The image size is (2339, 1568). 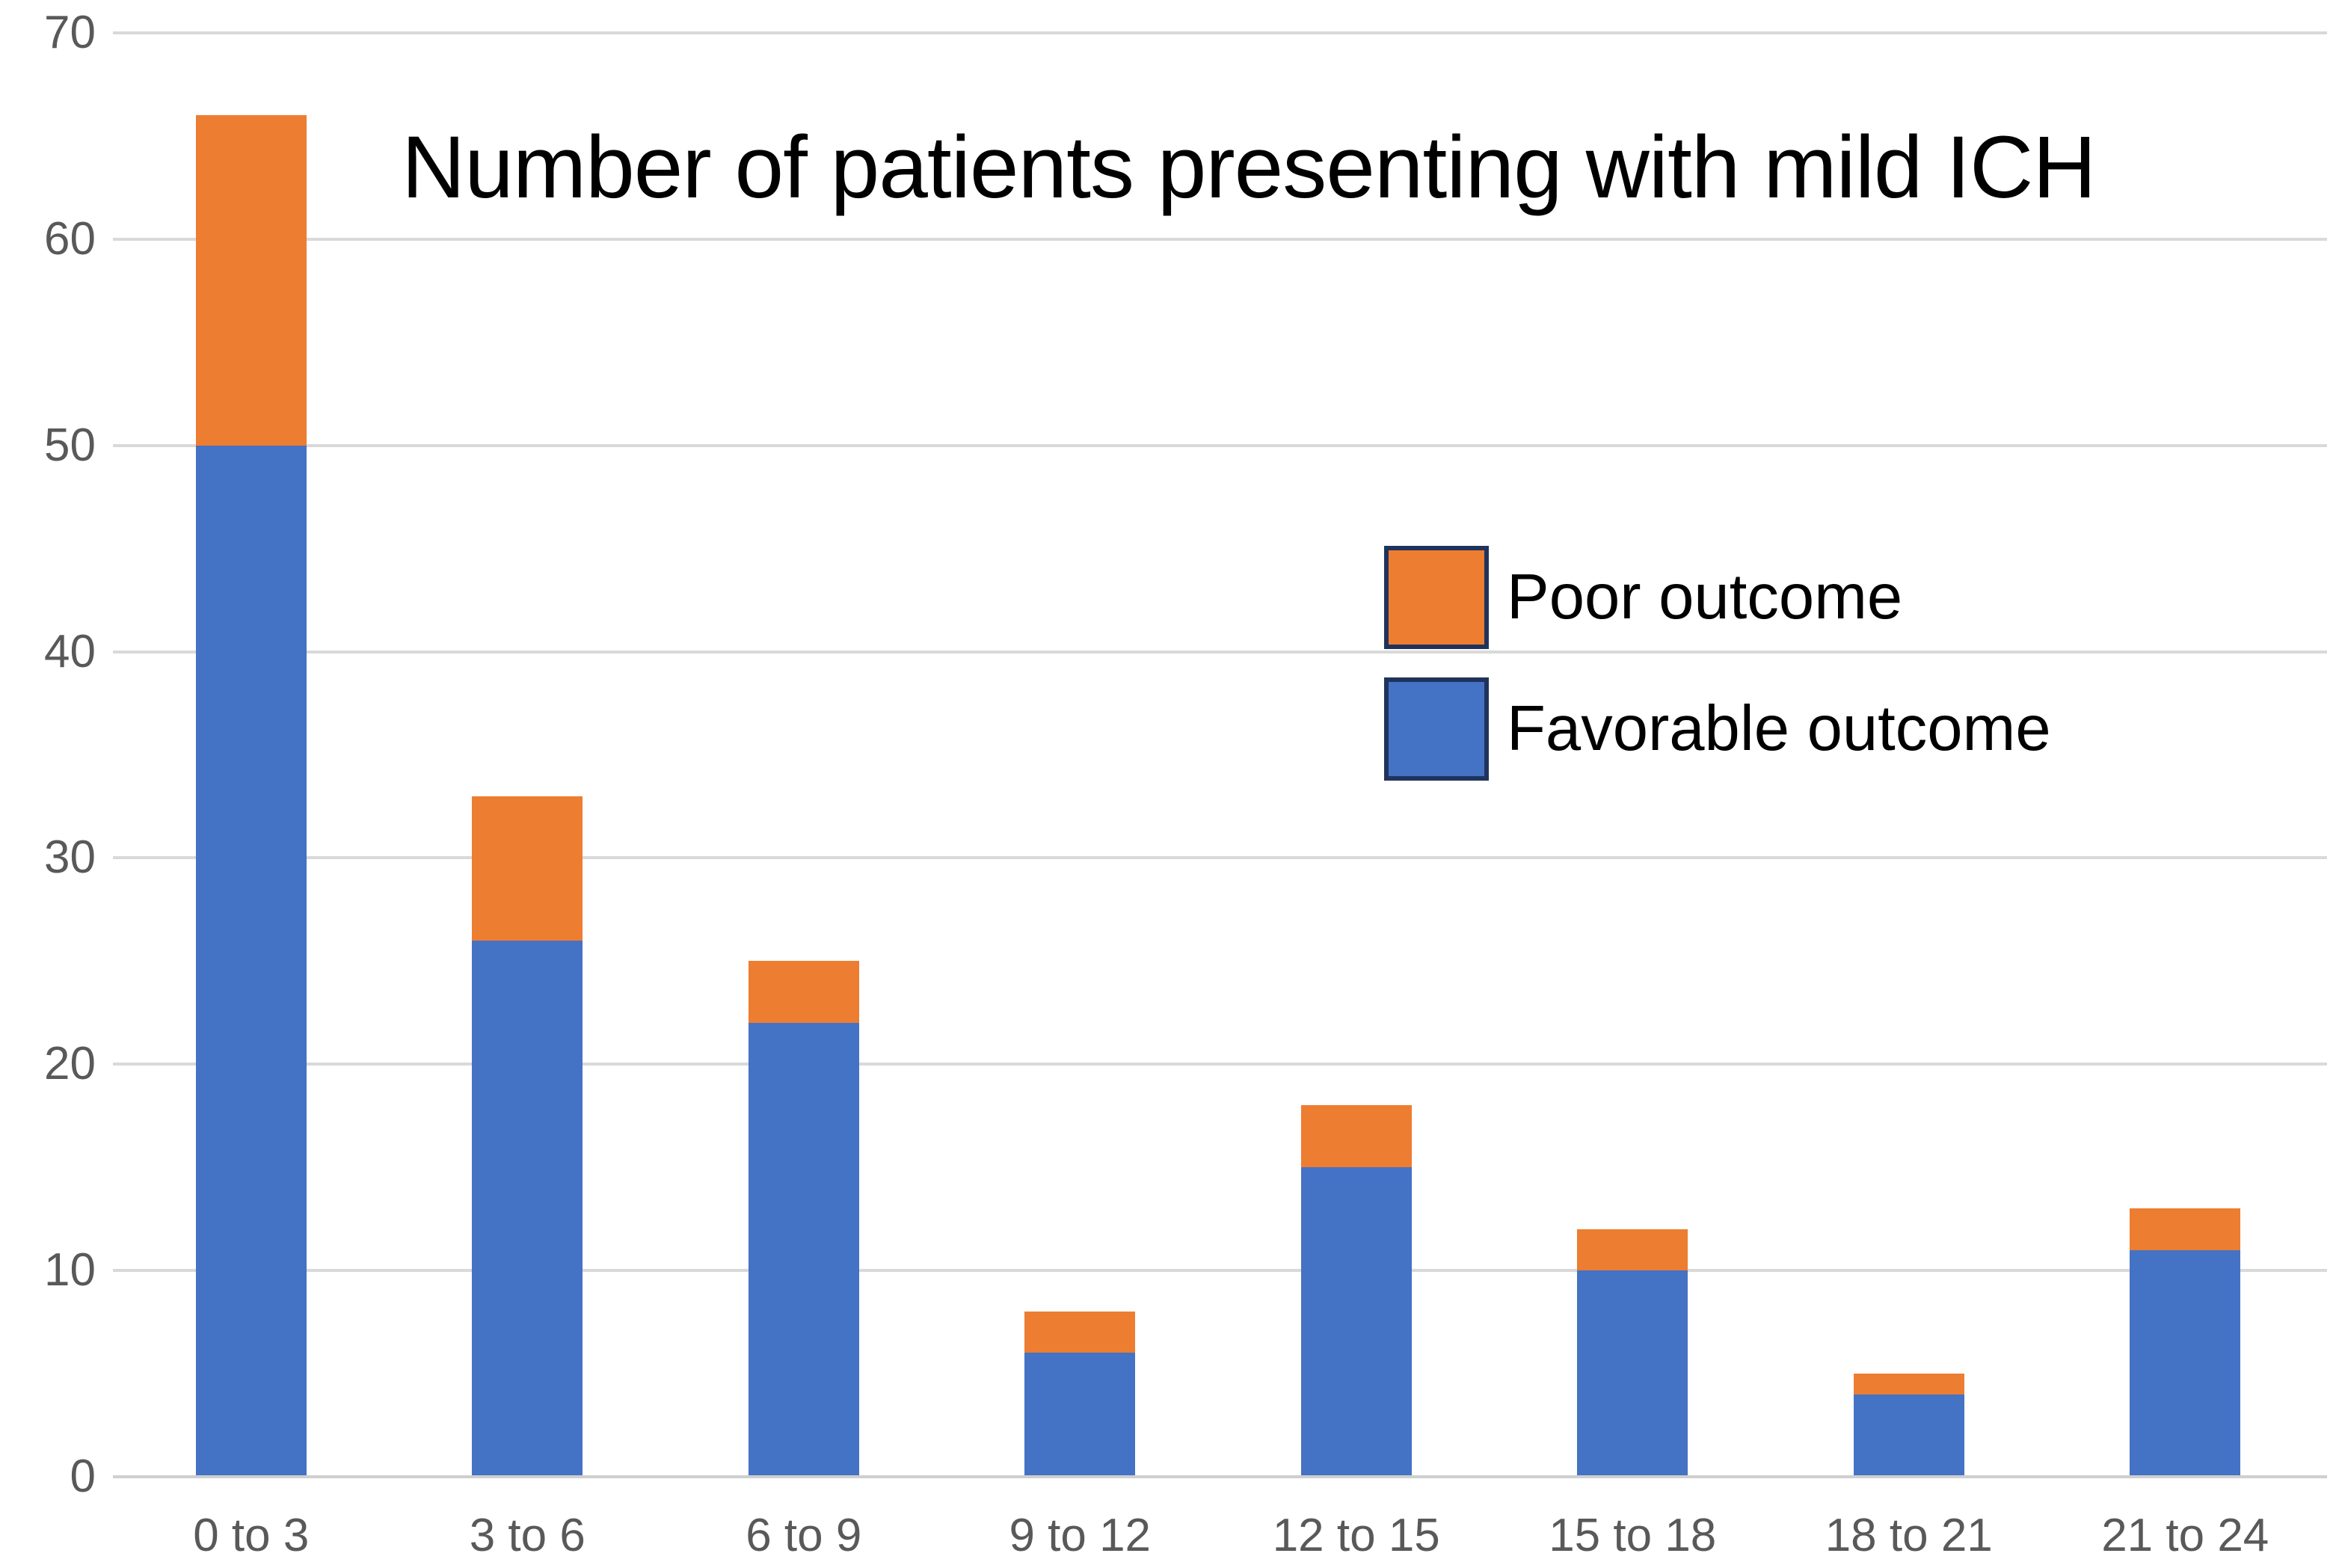 What do you see at coordinates (70, 1064) in the screenshot?
I see `y-axis-tick-label-20: 20` at bounding box center [70, 1064].